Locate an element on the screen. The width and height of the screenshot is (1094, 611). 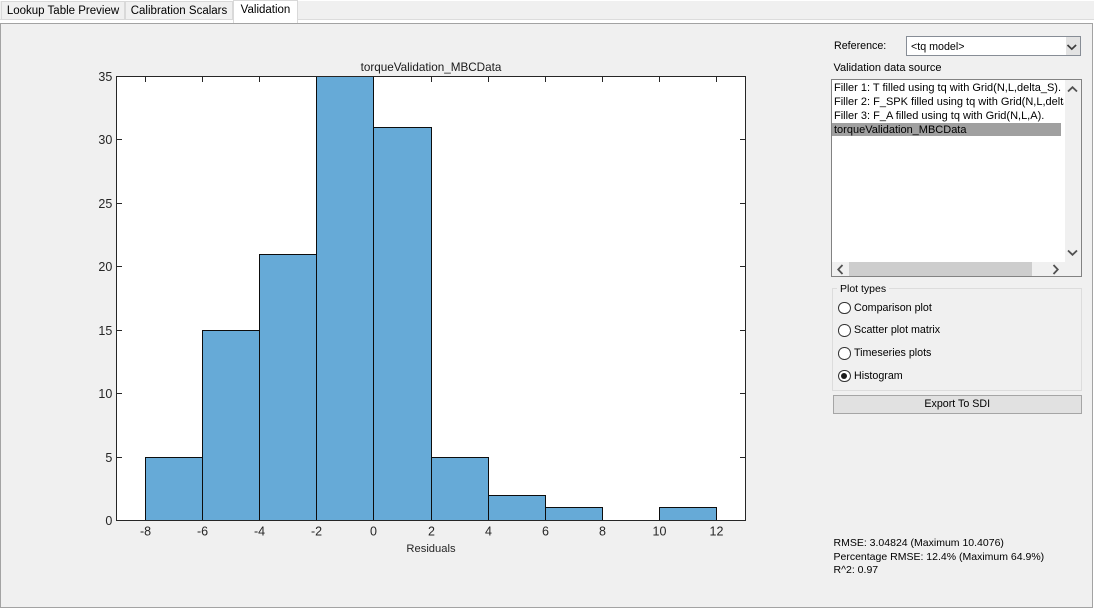
svg-text: 20 is located at coordinates (105, 267).